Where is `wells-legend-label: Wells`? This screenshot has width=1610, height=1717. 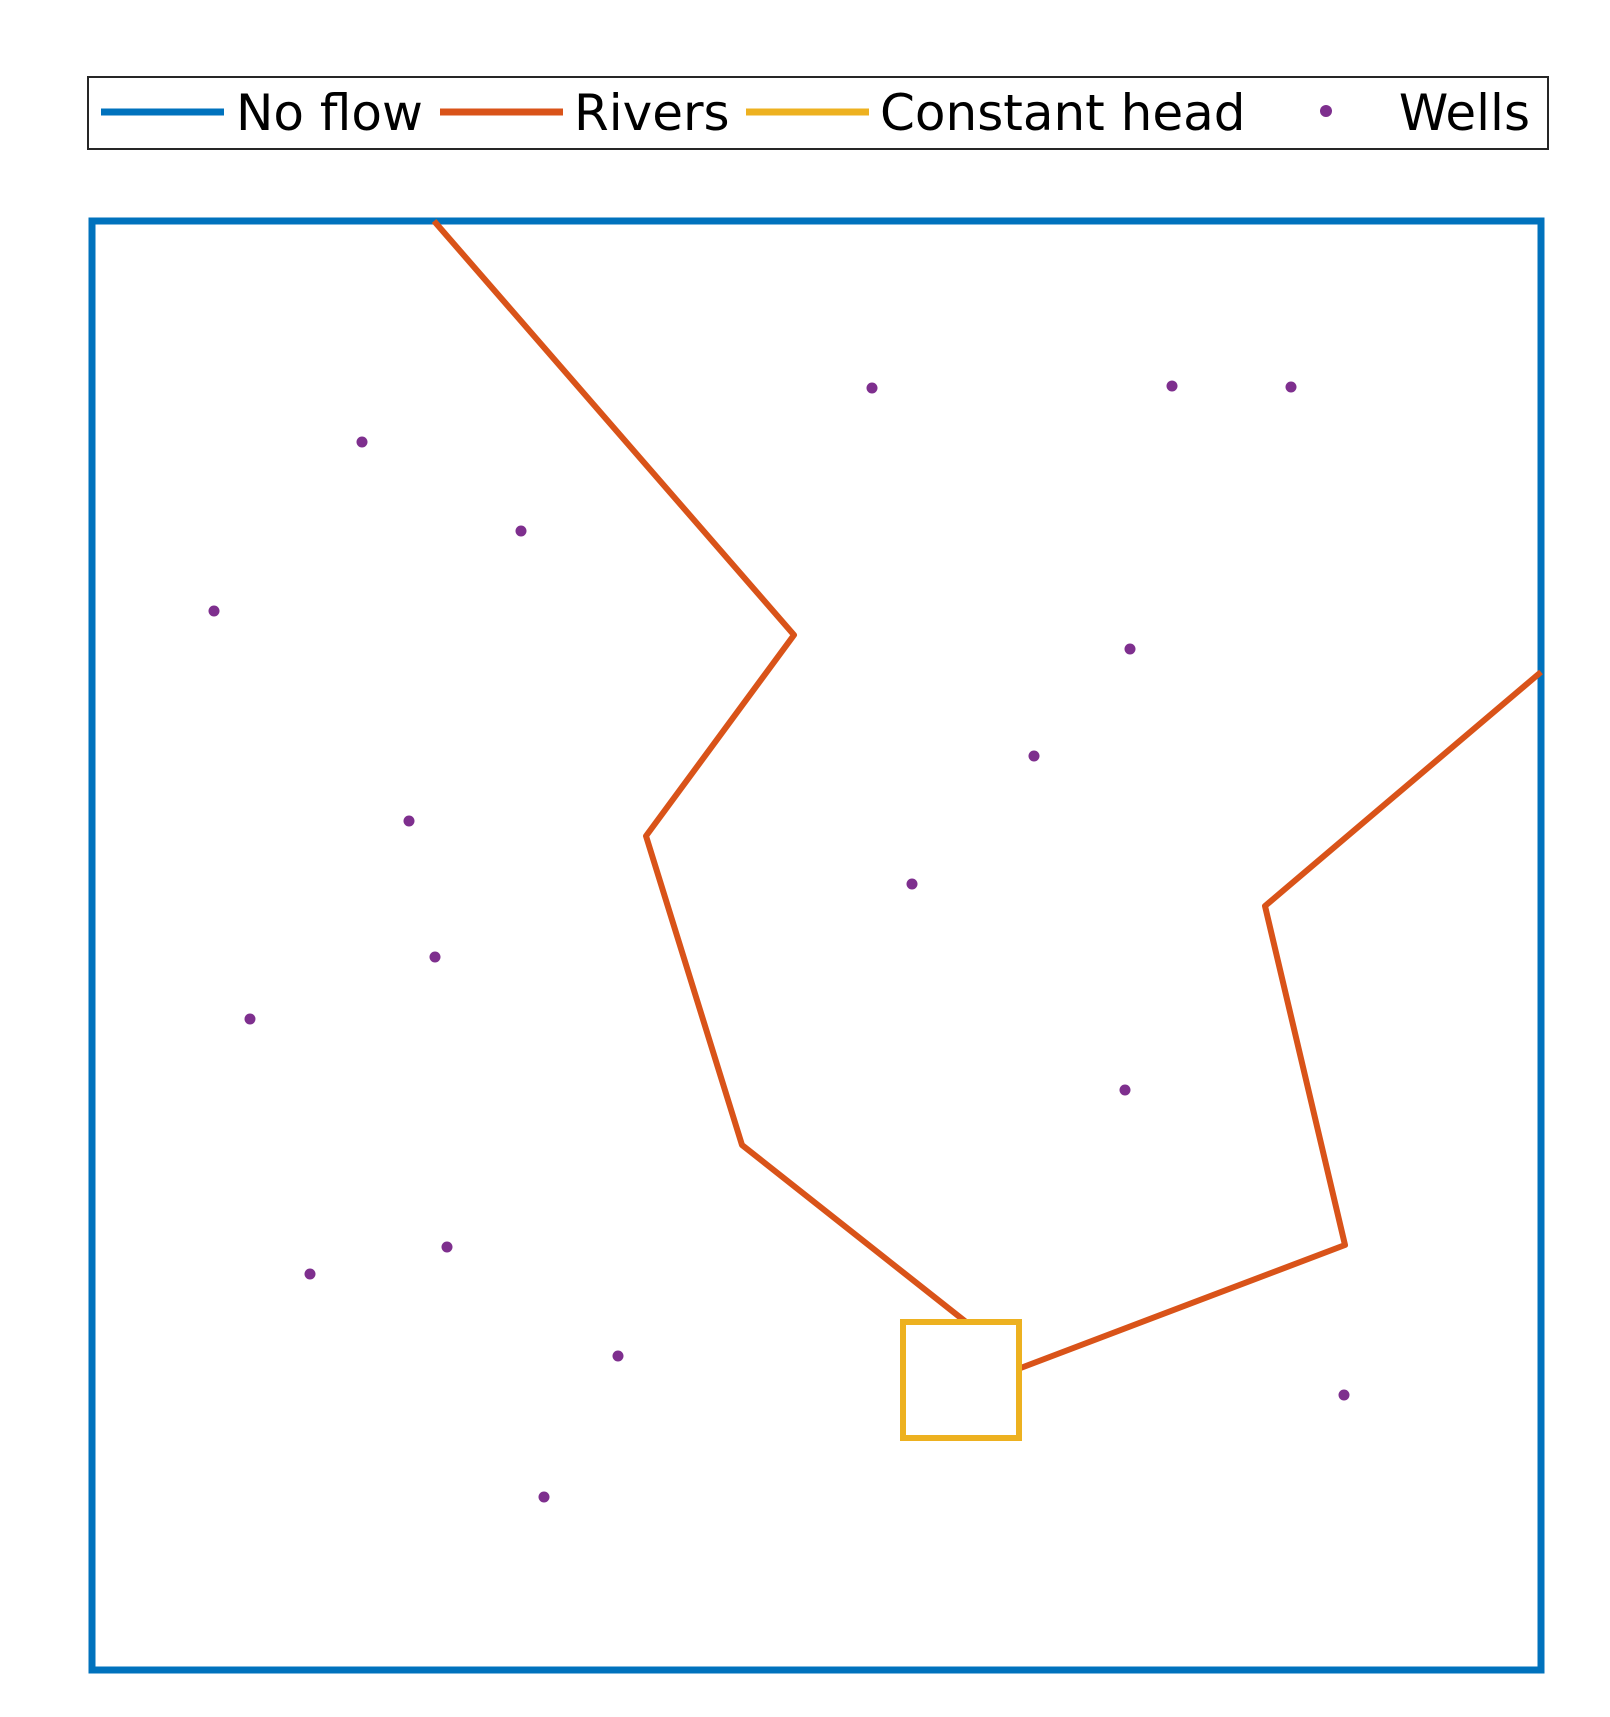
wells-legend-label: Wells is located at coordinates (1464, 113).